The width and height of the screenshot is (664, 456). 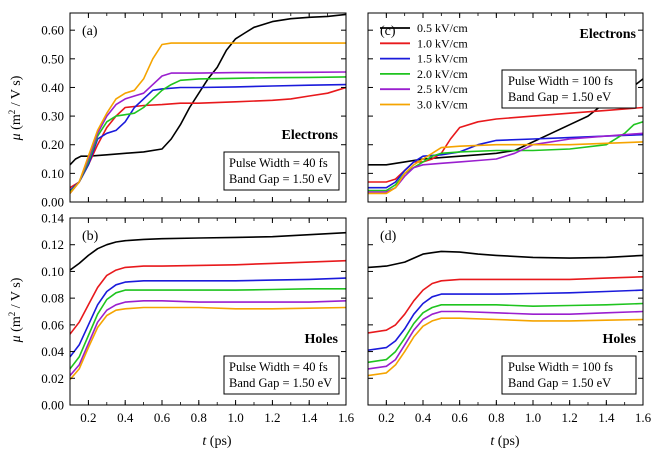 I want to click on x-axis-label-right: t (ps), so click(x=505, y=441).